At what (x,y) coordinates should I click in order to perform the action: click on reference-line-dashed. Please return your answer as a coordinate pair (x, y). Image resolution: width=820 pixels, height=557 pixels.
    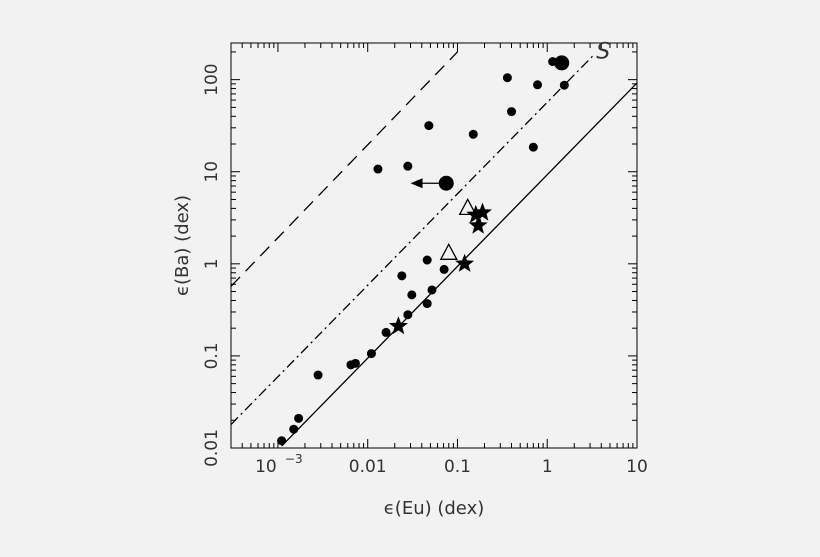
    Looking at the image, I should click on (344, 169).